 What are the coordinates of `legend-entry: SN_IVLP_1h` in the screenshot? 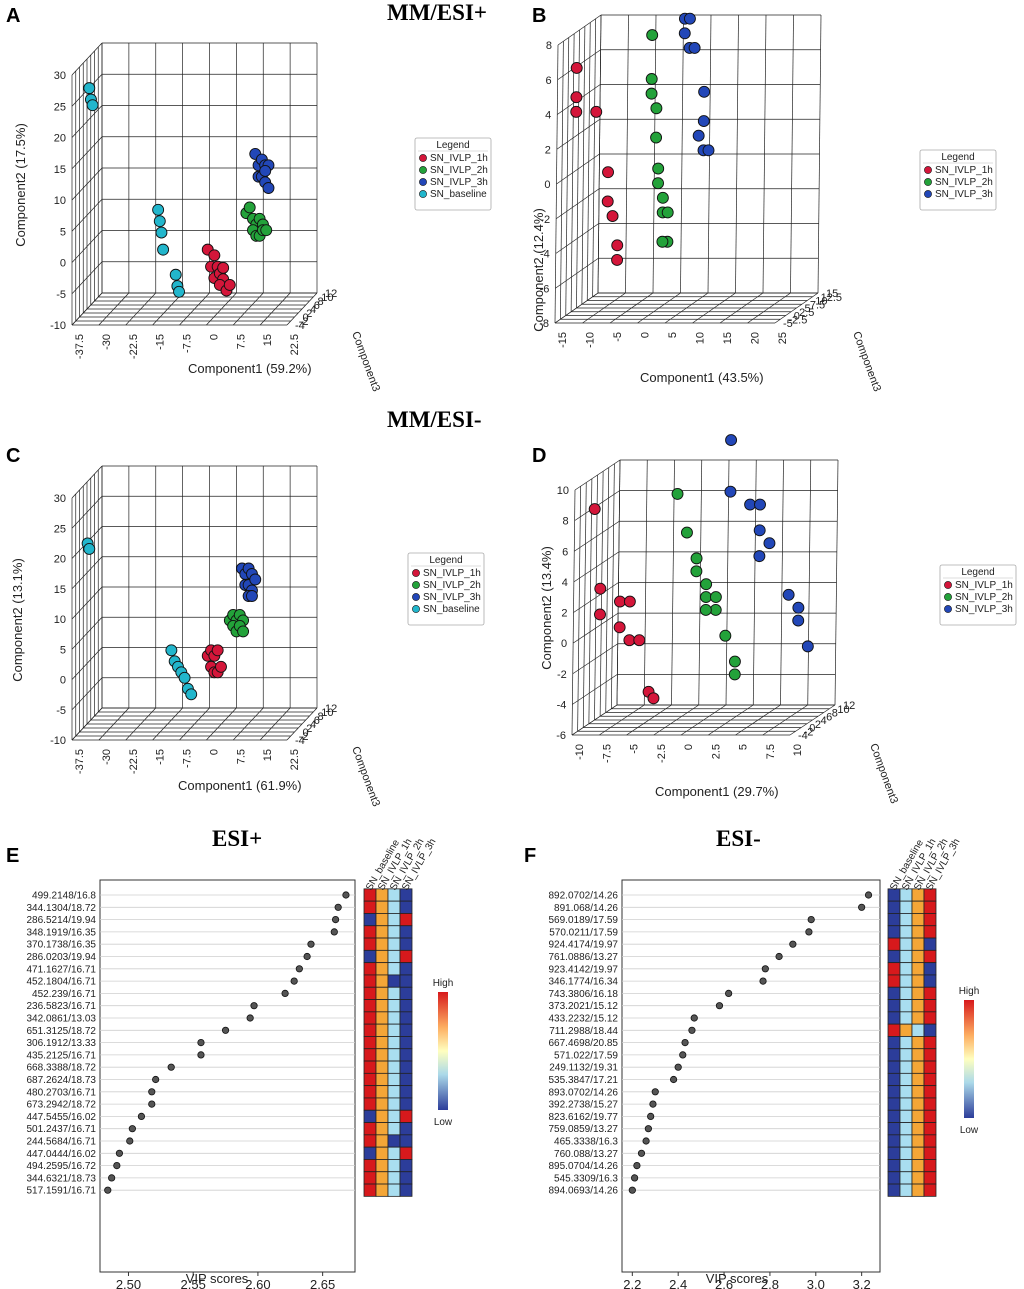 It's located at (459, 158).